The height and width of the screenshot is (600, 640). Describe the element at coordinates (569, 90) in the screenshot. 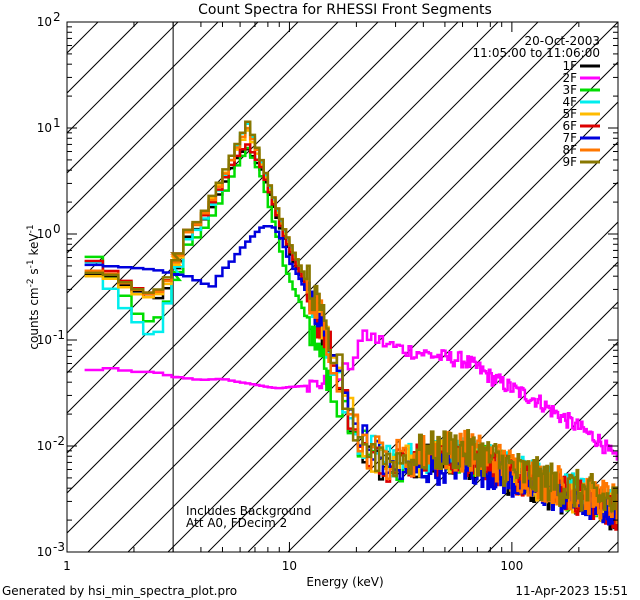

I see `legend-label-3F: 3F` at that location.